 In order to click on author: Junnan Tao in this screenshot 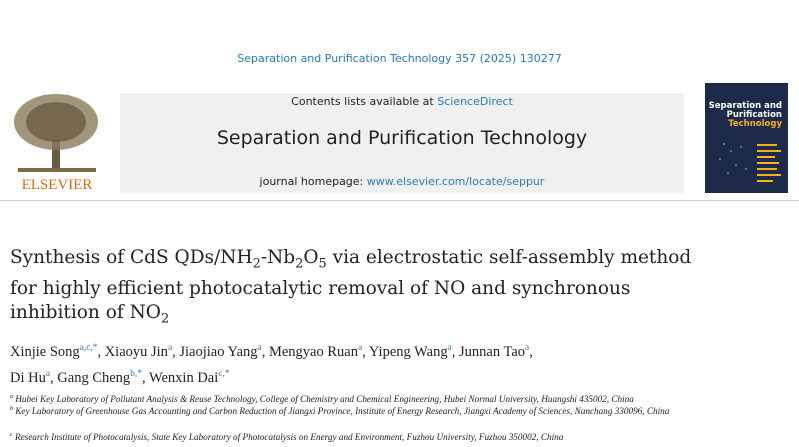, I will do `click(492, 351)`.